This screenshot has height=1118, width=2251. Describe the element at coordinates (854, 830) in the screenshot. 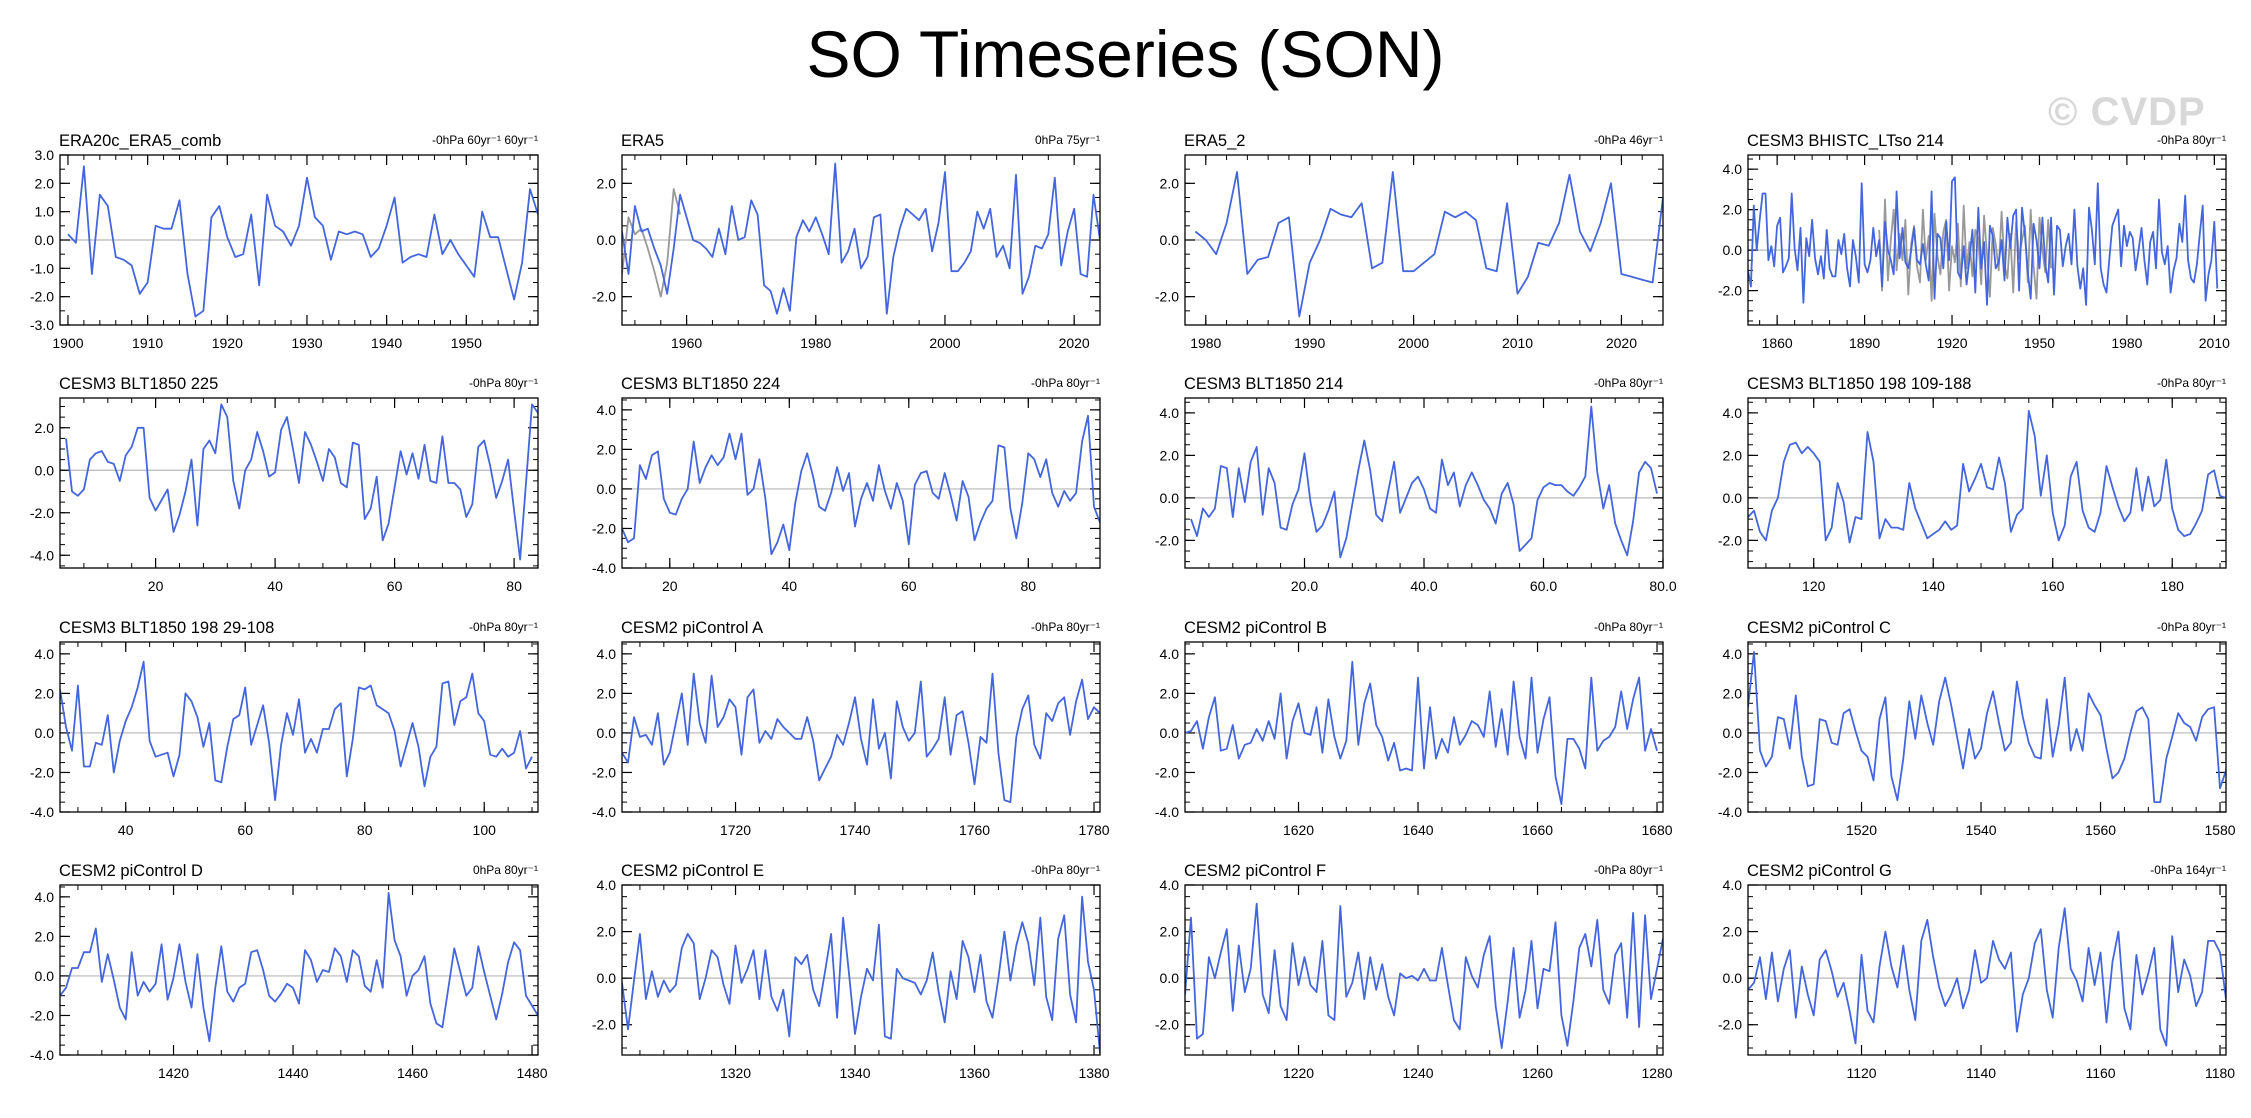

I see `x-tick-label: 1740` at that location.